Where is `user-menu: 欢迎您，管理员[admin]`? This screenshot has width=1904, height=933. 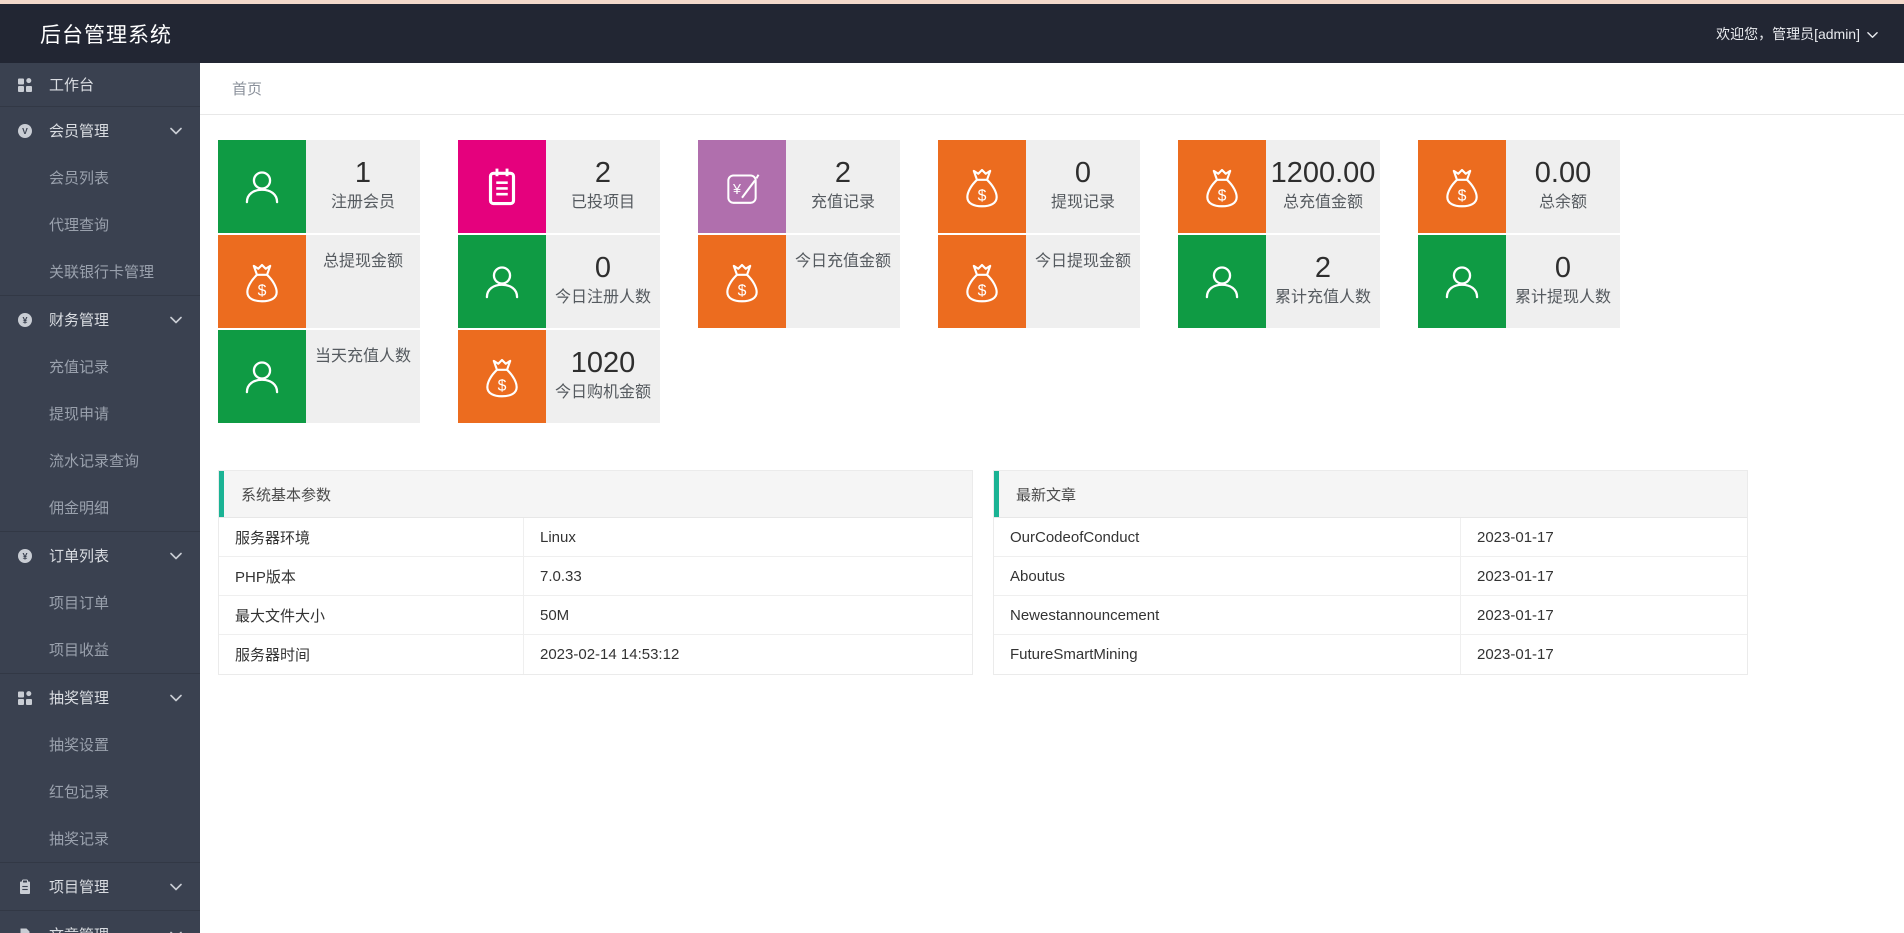
user-menu: 欢迎您，管理员[admin] is located at coordinates (1797, 34).